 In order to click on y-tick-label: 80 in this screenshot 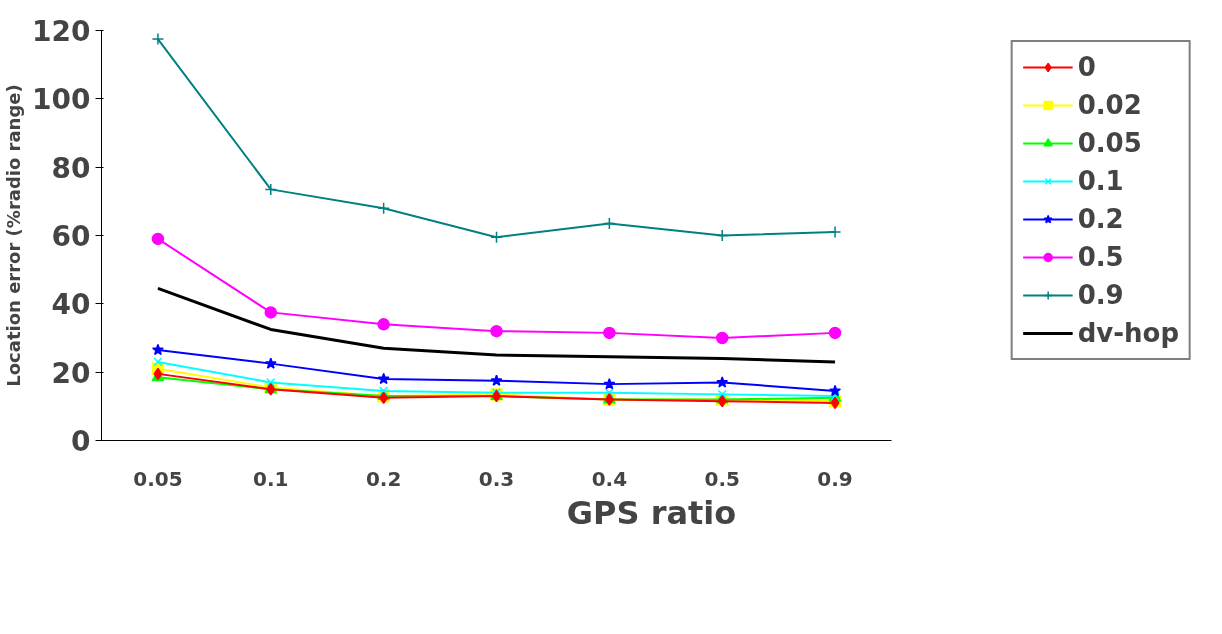, I will do `click(71, 168)`.